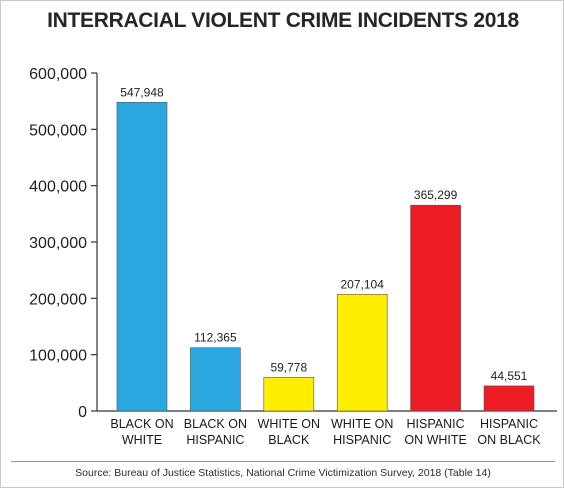 This screenshot has width=564, height=489. Describe the element at coordinates (509, 440) in the screenshot. I see `category-label: ON BLACK` at that location.